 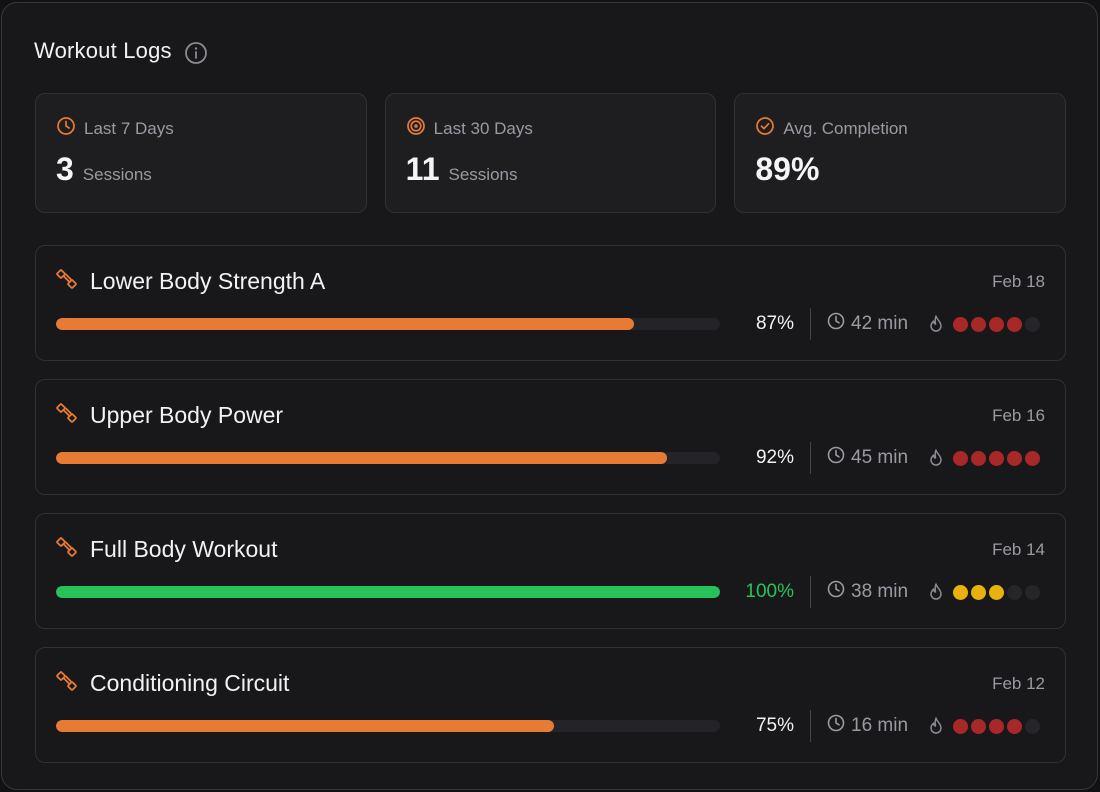 I want to click on workout-date: Feb 12, so click(x=1018, y=683).